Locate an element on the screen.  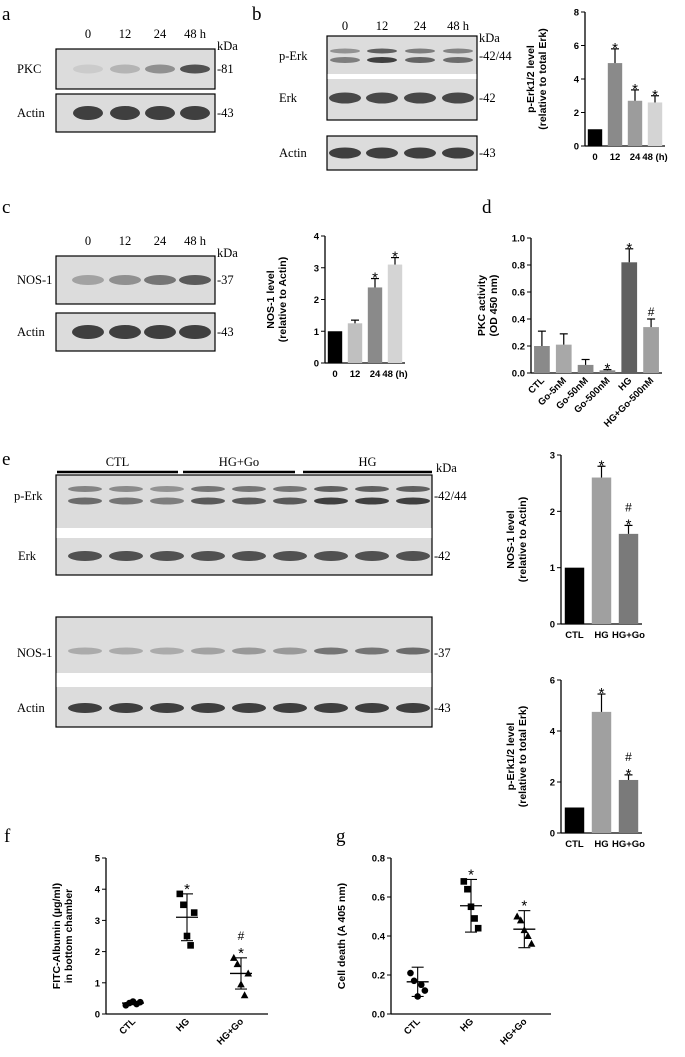
lane-label: 48 h is located at coordinates (195, 34).